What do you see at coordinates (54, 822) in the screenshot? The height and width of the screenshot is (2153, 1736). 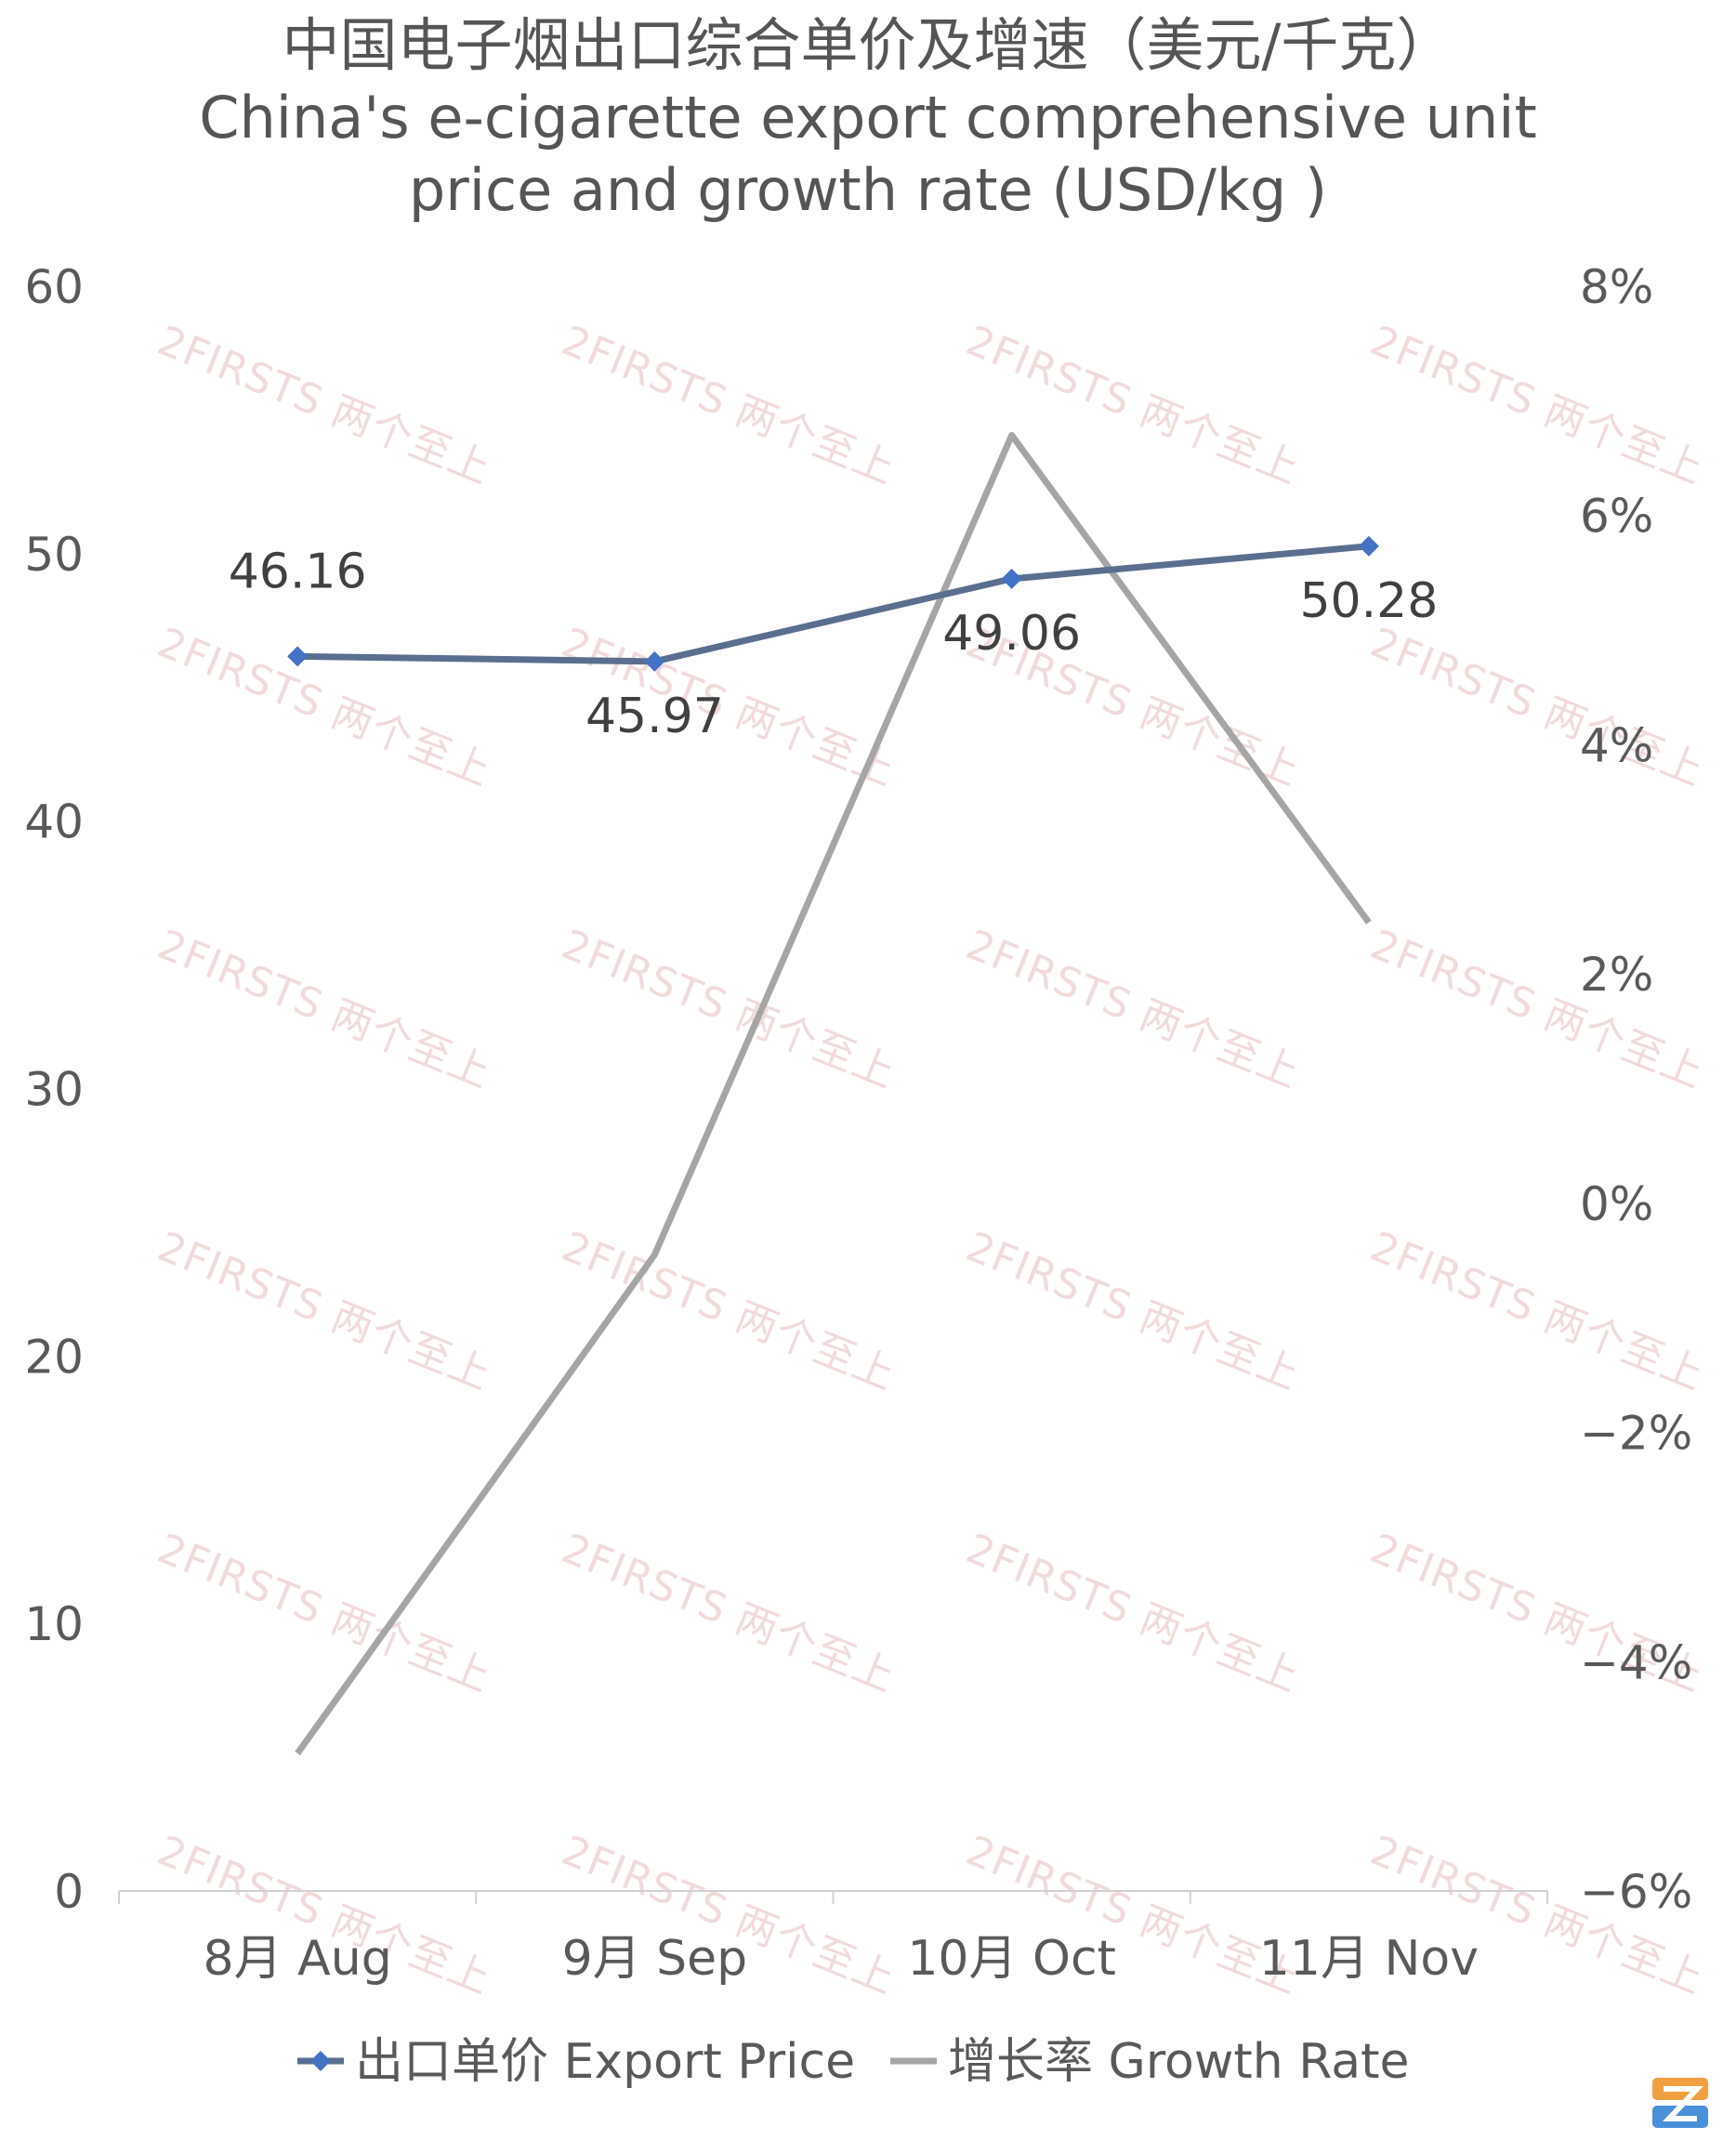 I see `y-axis-left-tick-label: 40` at bounding box center [54, 822].